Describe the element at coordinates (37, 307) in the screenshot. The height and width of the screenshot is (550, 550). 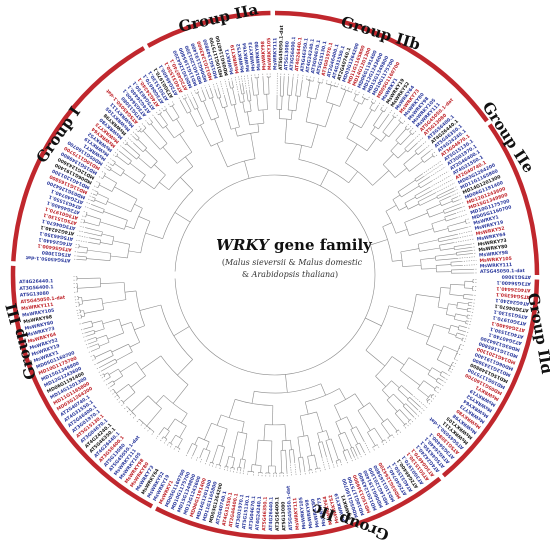
I see `leaf-label: MsWRKY111` at that location.